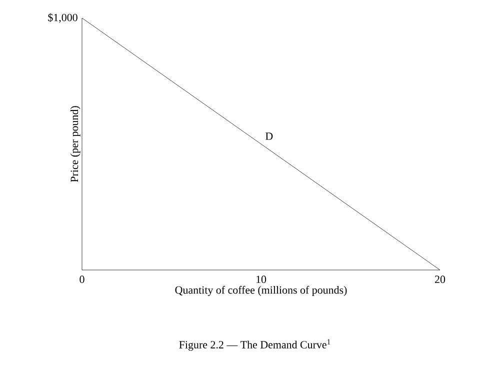 Image resolution: width=500 pixels, height=390 pixels. What do you see at coordinates (261, 280) in the screenshot?
I see `x-tick-label: 10` at bounding box center [261, 280].